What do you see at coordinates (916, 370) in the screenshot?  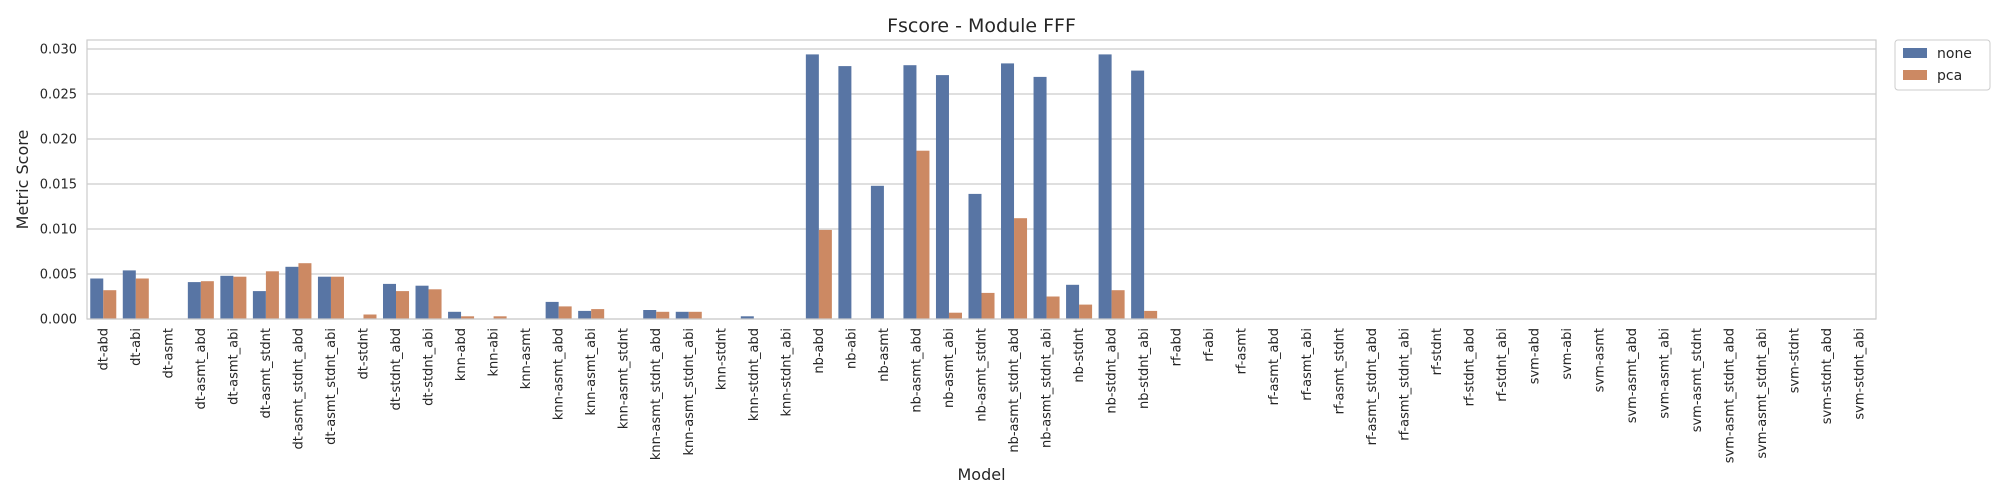 I see `x-tick-label: nb-asmt_abd` at bounding box center [916, 370].